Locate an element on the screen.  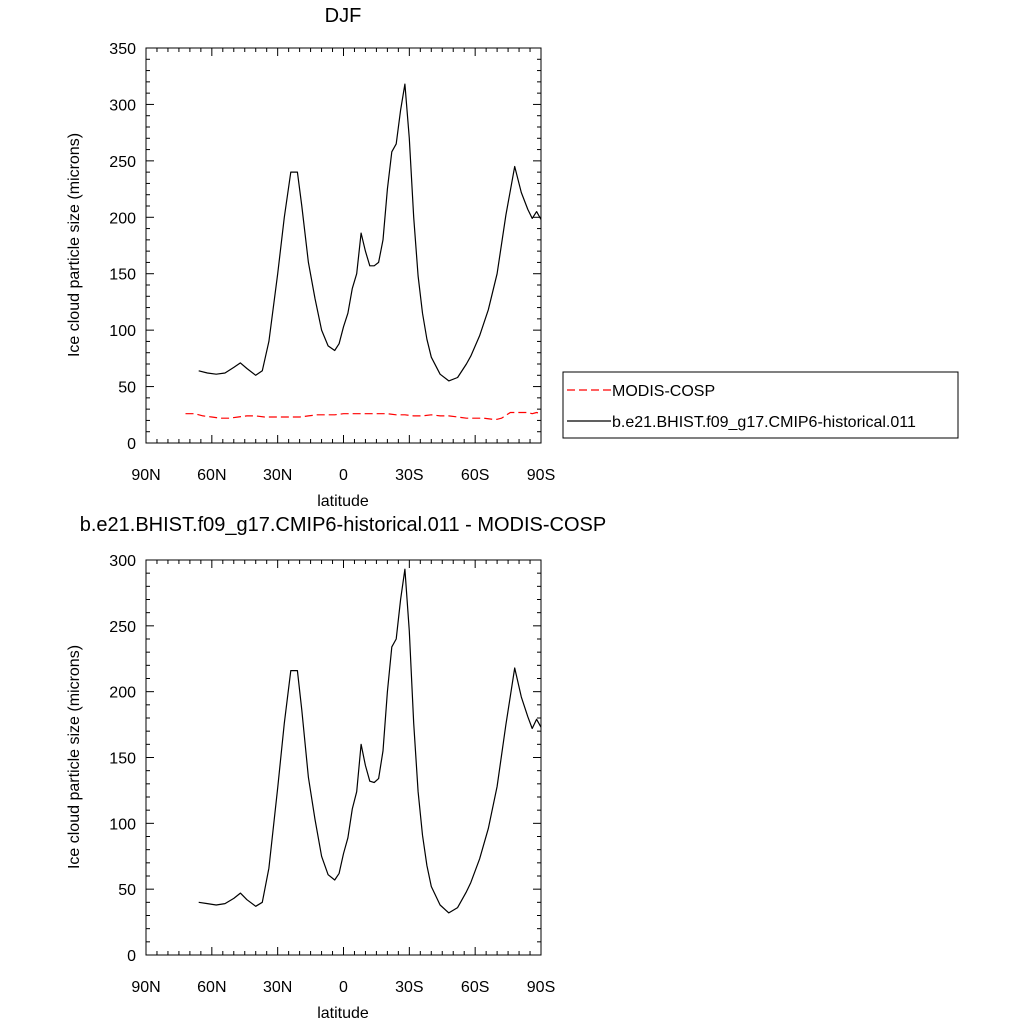
legend-box is located at coordinates (760, 405).